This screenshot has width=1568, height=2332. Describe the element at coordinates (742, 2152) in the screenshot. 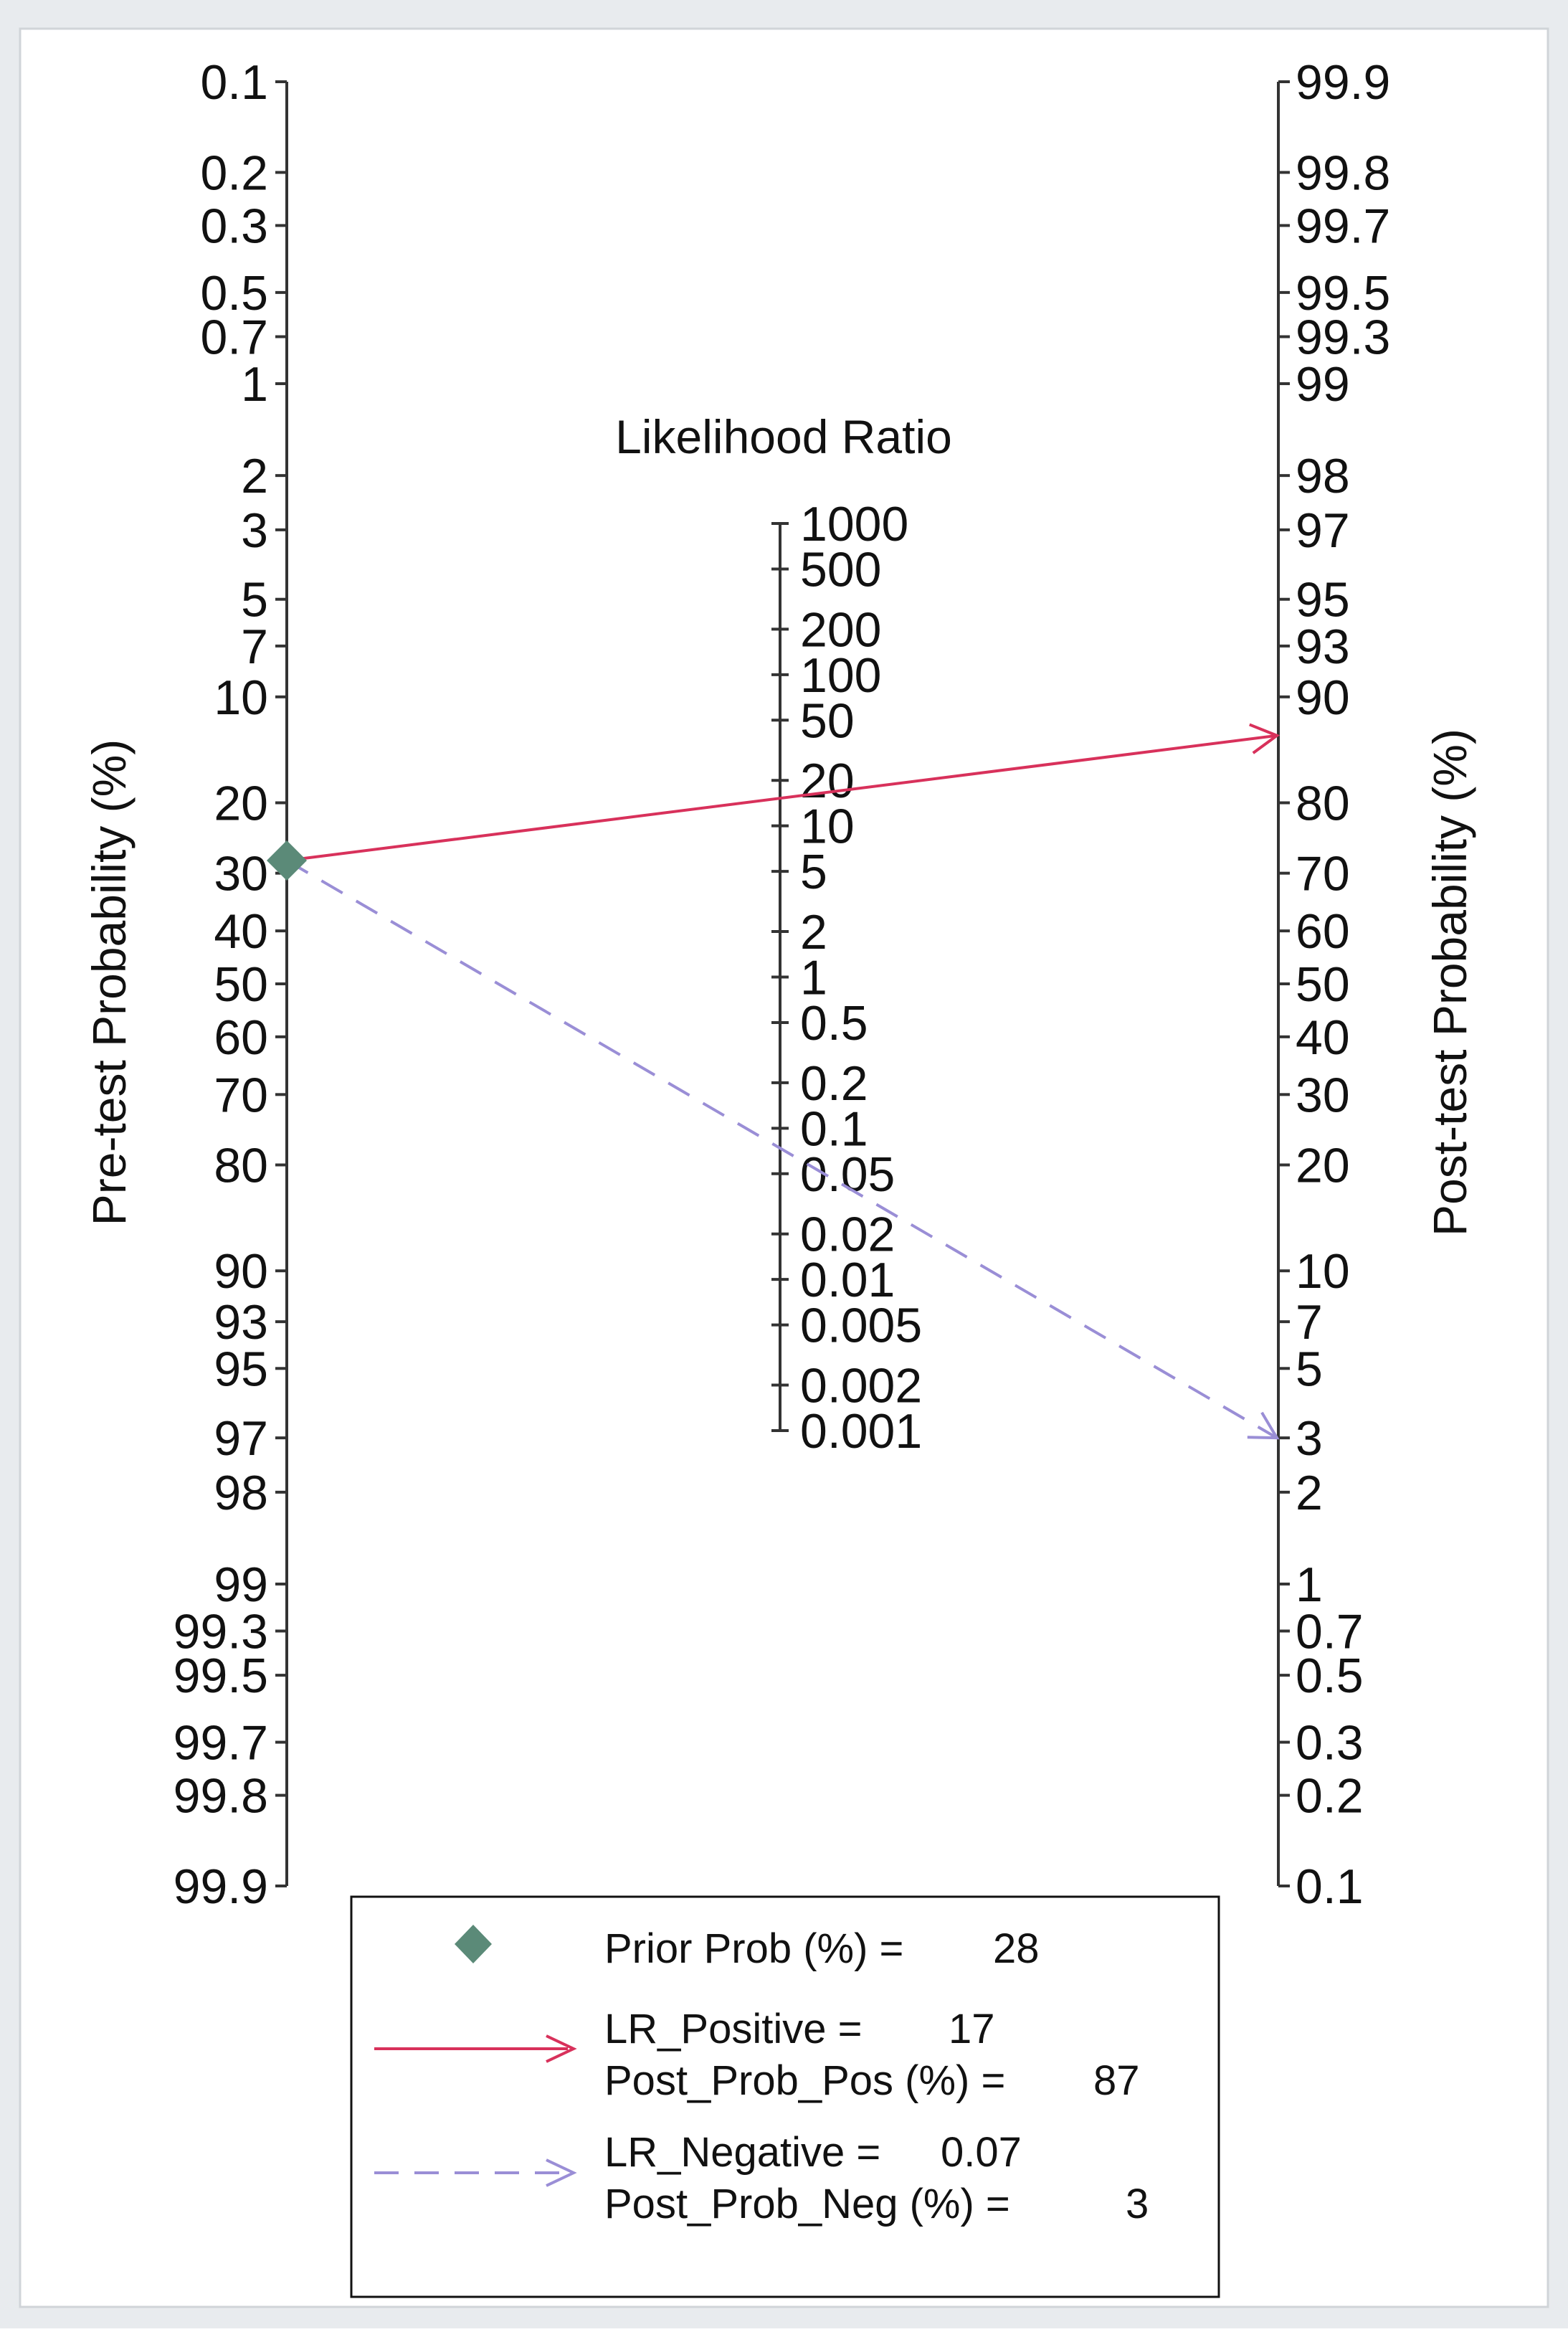

I see `legend-lr-neg-label: LR_Negative =` at that location.